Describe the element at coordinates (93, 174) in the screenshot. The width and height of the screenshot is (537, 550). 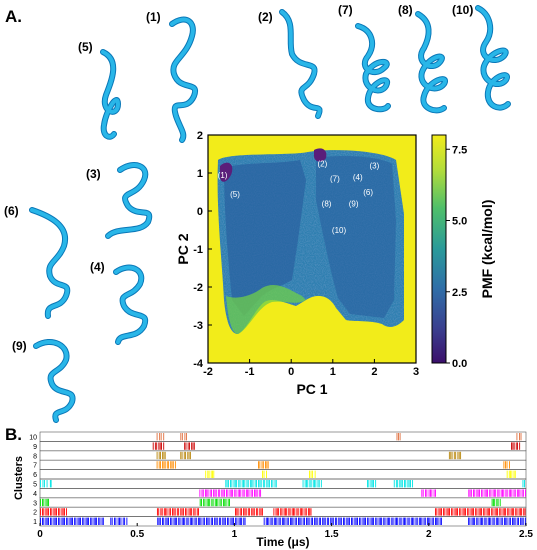
I see `structure-label-3: (3)` at that location.